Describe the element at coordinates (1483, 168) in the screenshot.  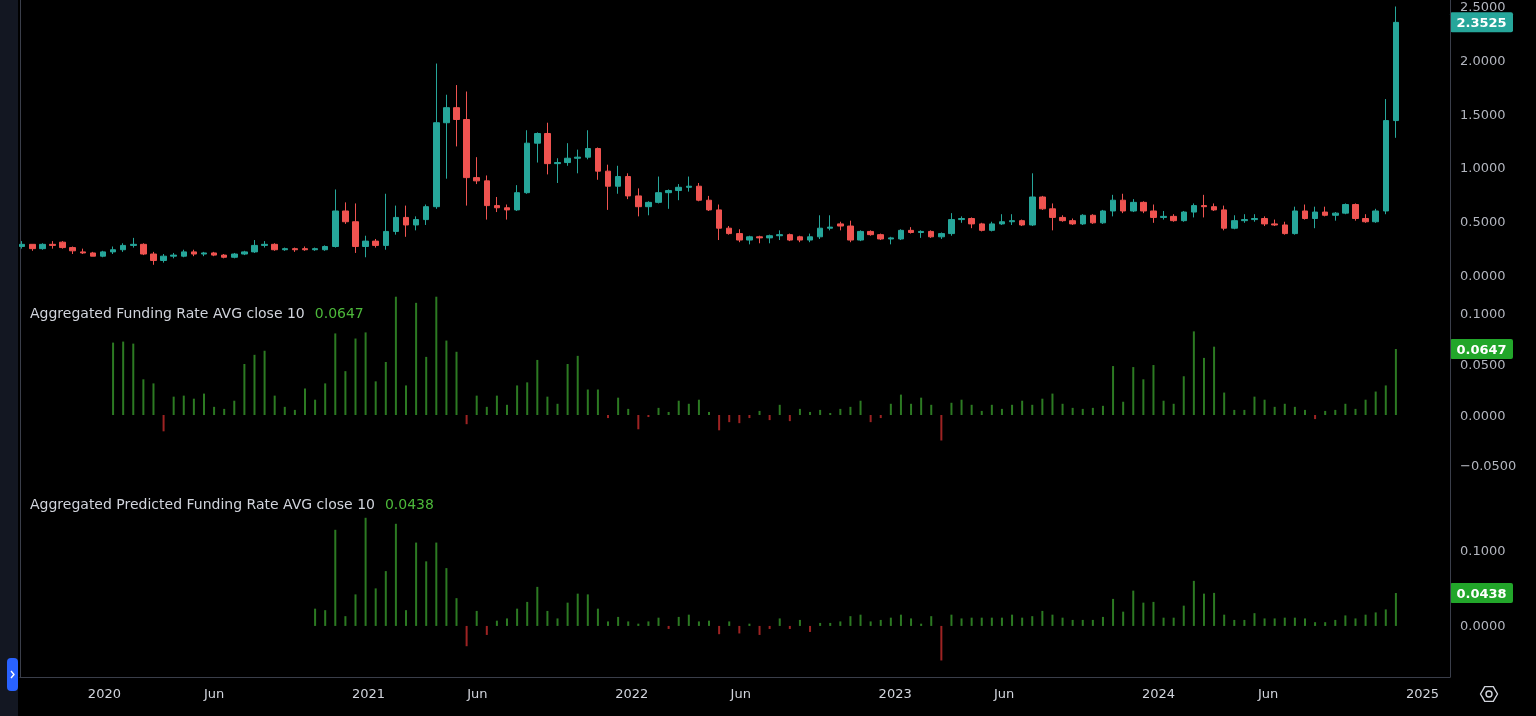
I see `y-tick-label: 1.0000` at that location.